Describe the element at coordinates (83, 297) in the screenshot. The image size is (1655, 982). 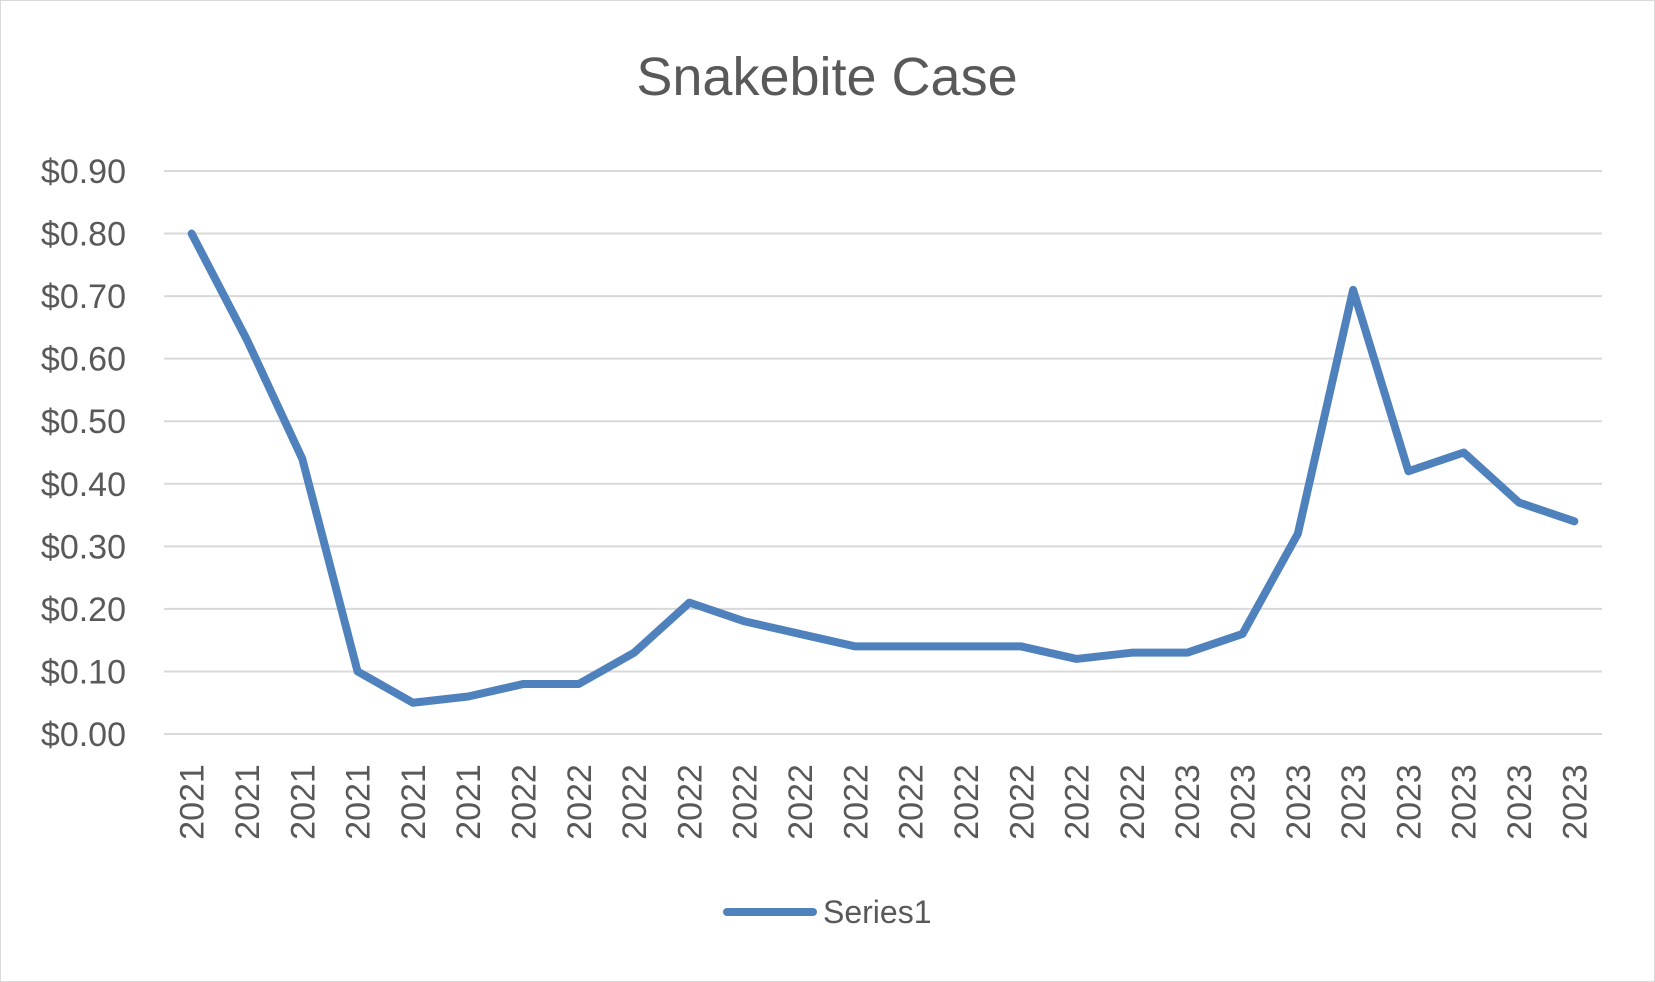
I see `y-tick-label: $0.70` at that location.